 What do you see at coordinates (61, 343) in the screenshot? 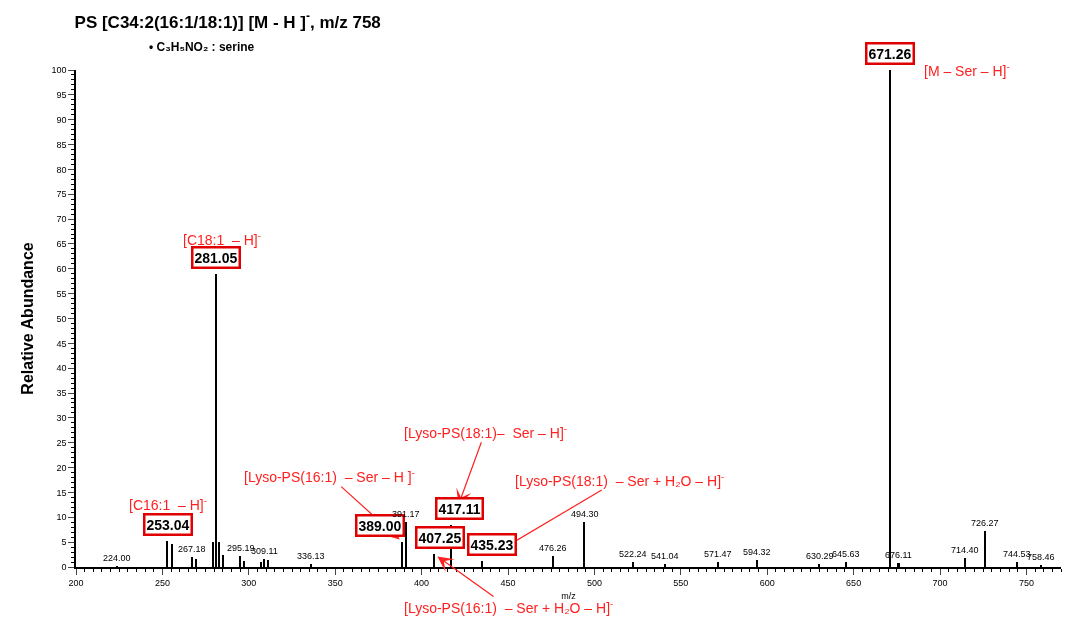
I see `y-tick-label: 45` at bounding box center [61, 343].